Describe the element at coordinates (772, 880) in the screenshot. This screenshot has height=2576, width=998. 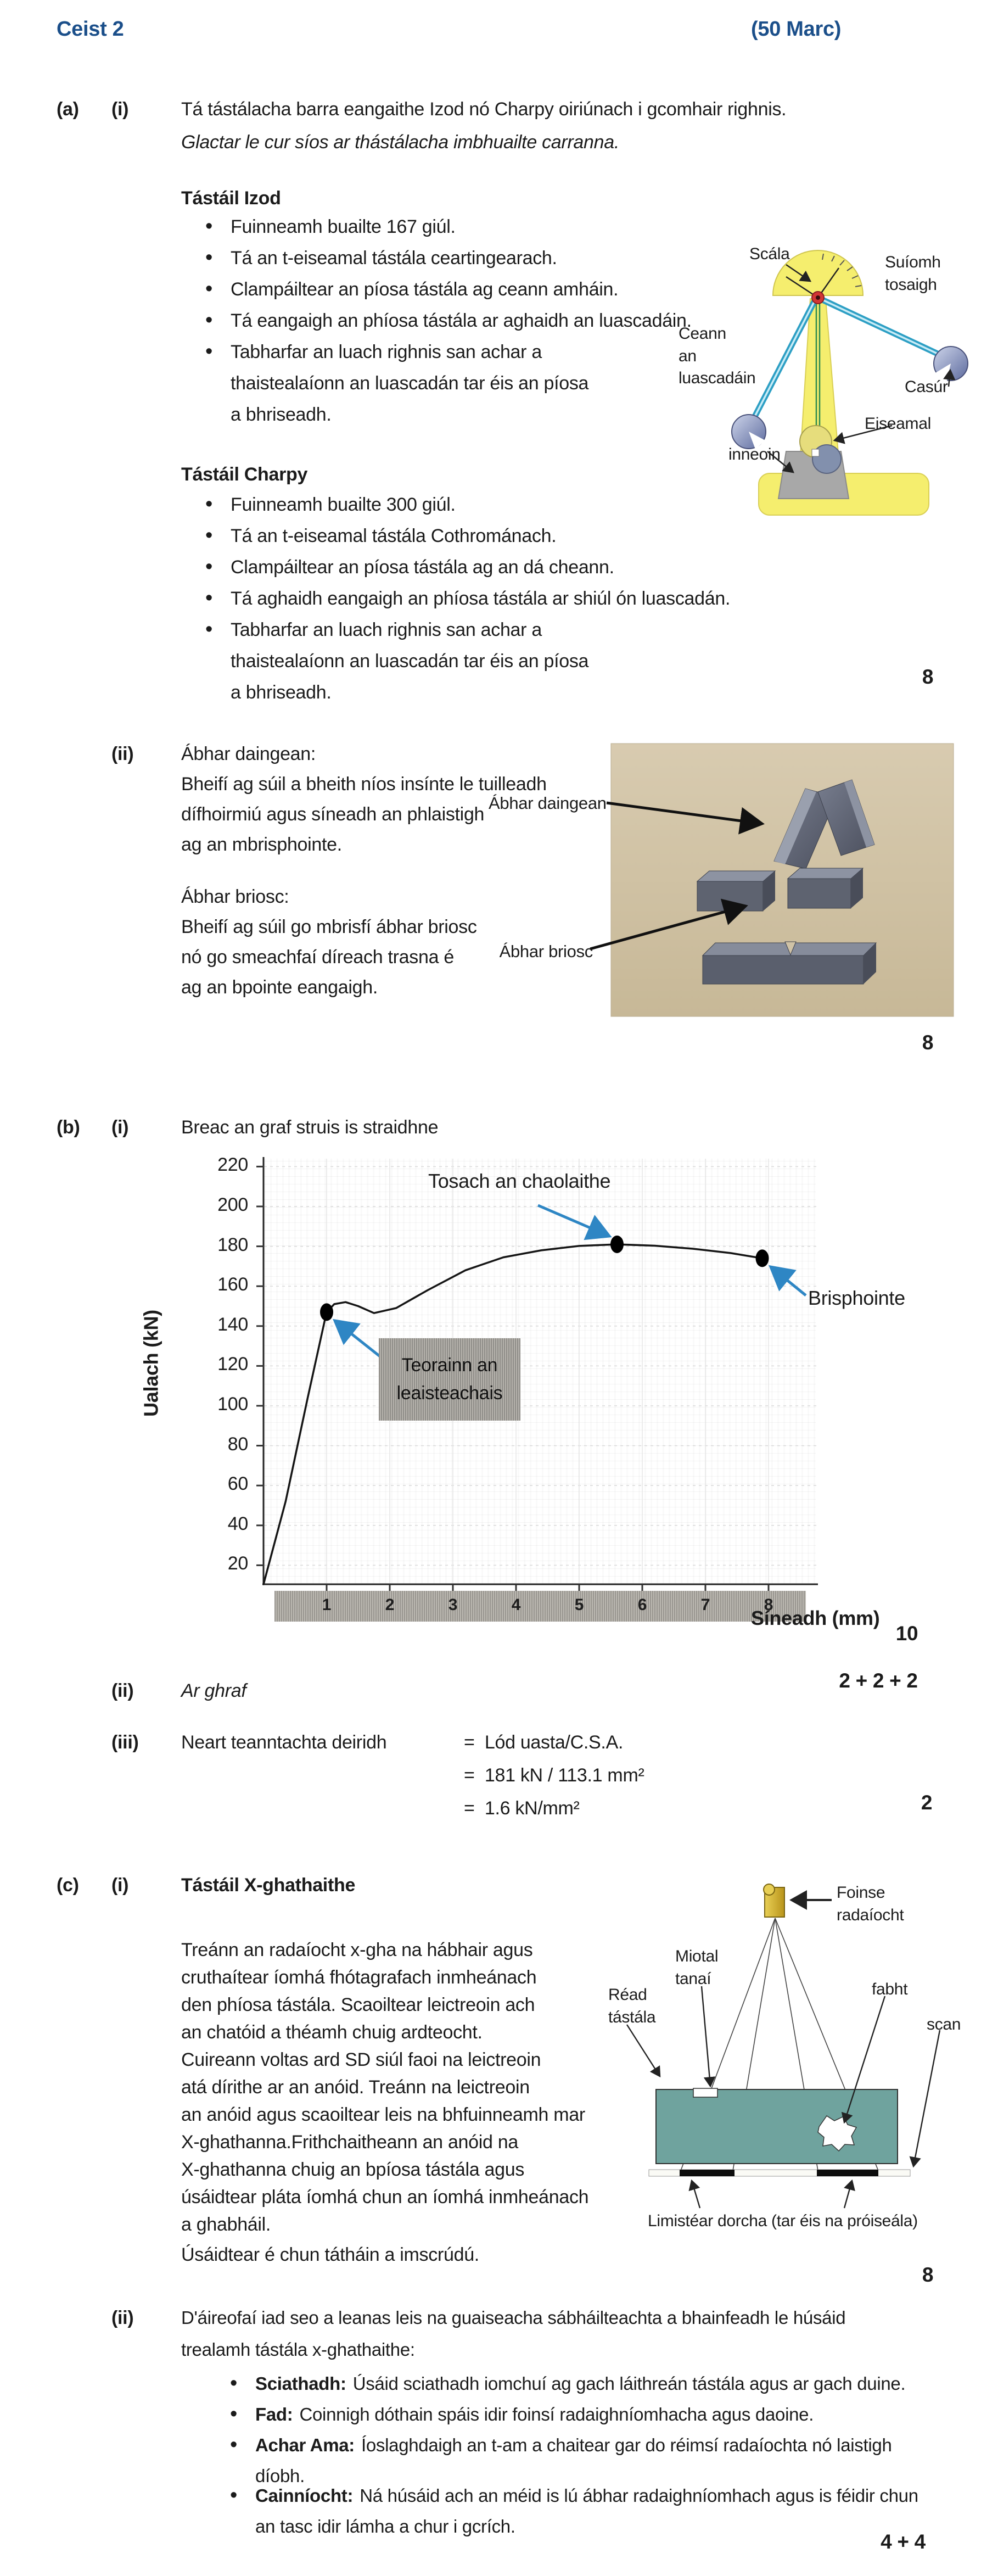
I see `specimen-photo` at that location.